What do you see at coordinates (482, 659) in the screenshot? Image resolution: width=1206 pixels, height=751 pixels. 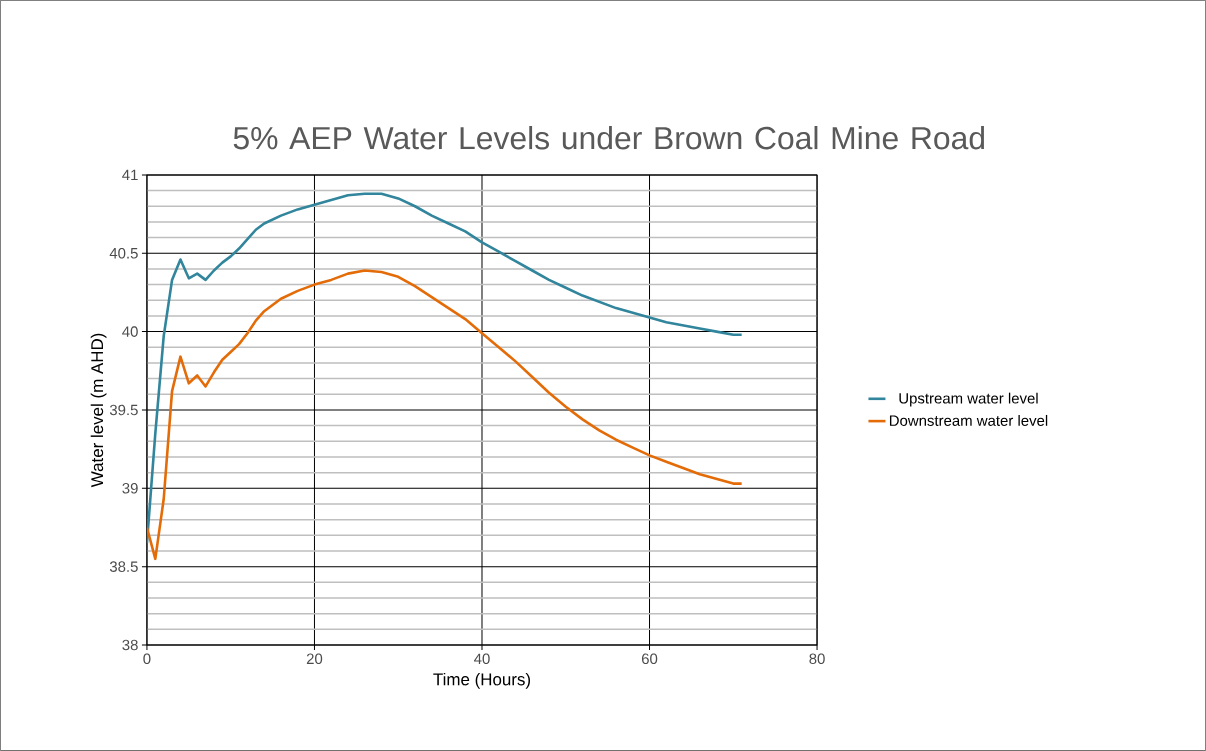 I see `x-tick-label: 40` at bounding box center [482, 659].